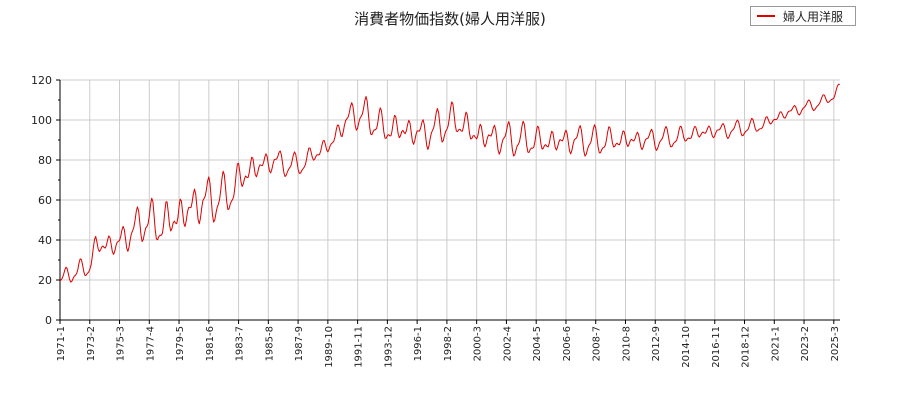 This screenshot has width=900, height=400. What do you see at coordinates (567, 343) in the screenshot?
I see `x-tick-label: 2006-6` at bounding box center [567, 343].